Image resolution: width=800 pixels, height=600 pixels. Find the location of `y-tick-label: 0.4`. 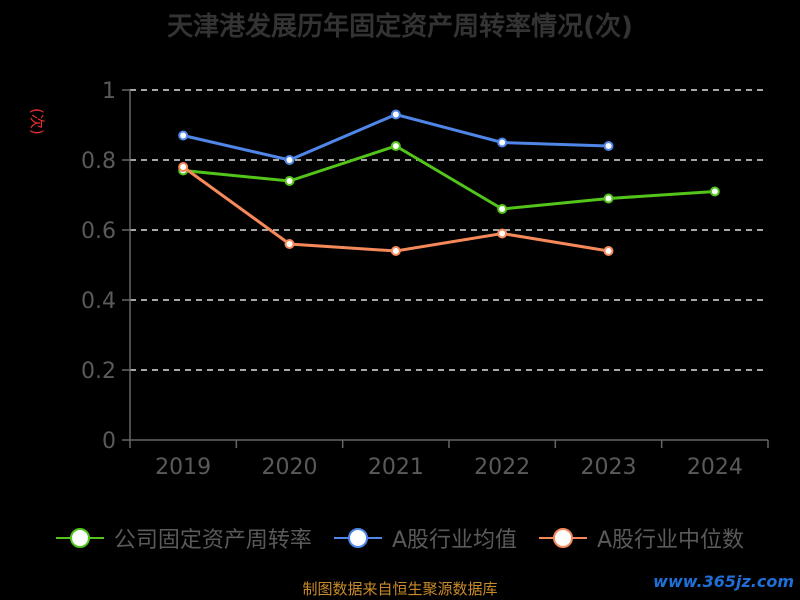

y-tick-label: 0.4 is located at coordinates (98, 301).